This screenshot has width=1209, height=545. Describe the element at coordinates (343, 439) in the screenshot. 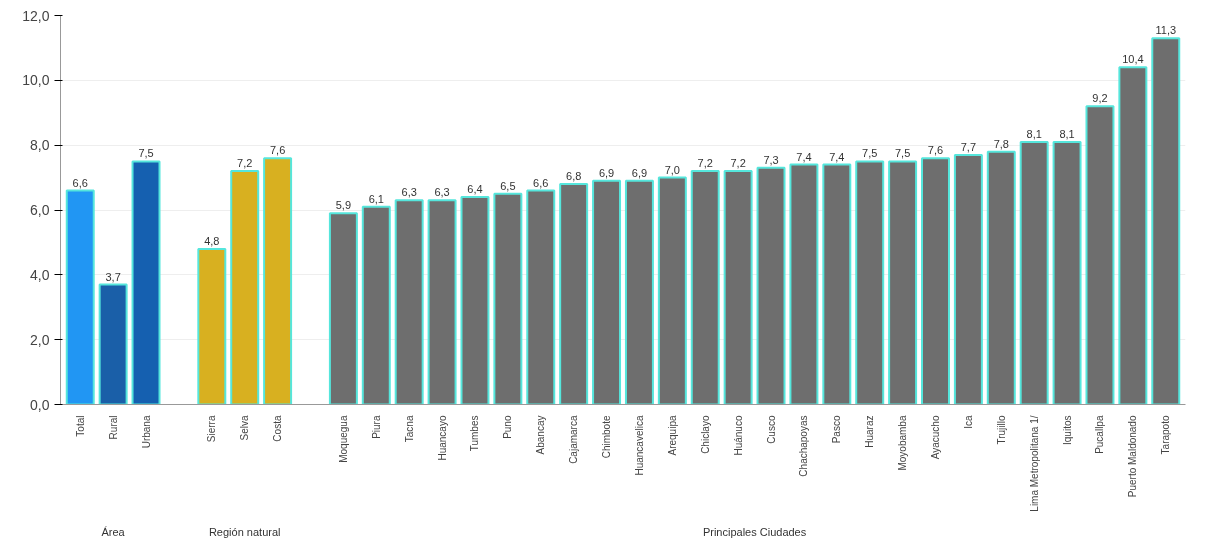

I see `x-tick-label: Moquegua` at that location.